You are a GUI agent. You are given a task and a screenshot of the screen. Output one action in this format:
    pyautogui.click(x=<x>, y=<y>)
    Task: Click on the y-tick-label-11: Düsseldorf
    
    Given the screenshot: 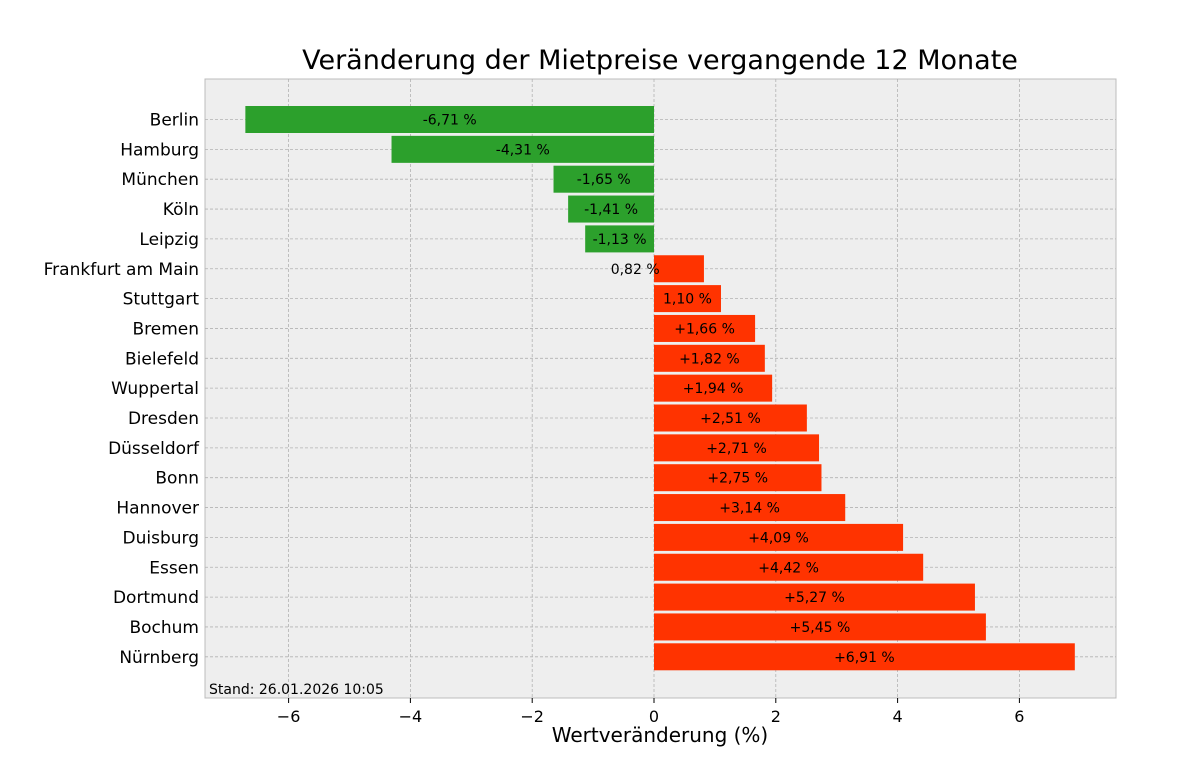 What is the action you would take?
    pyautogui.click(x=154, y=449)
    